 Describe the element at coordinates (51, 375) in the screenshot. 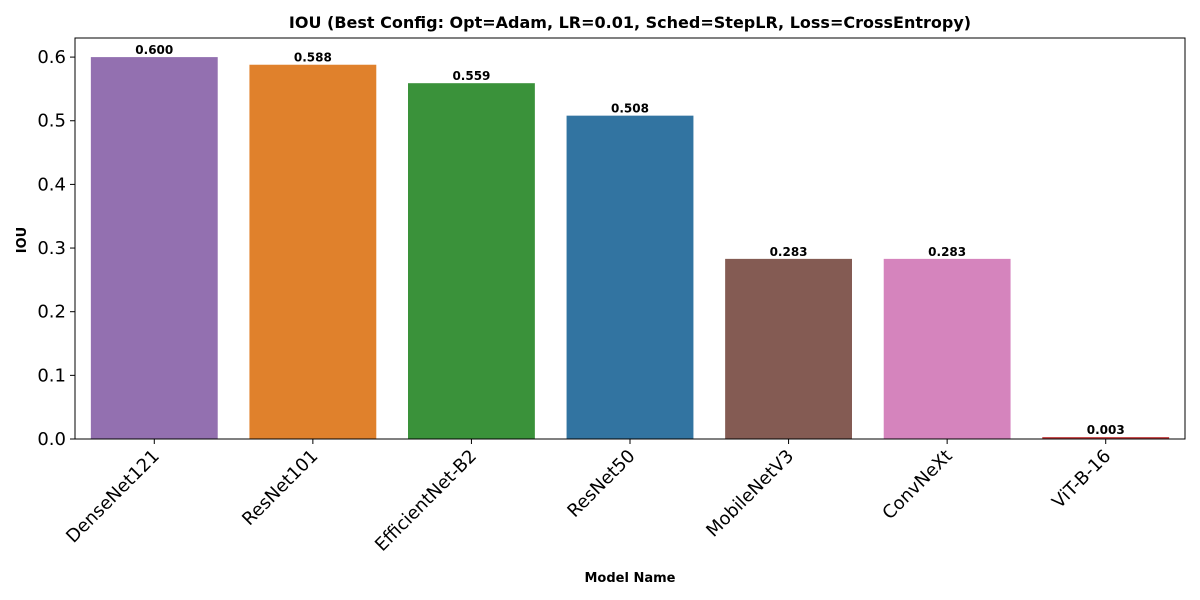

I see `y-tick-label: 0.1` at that location.